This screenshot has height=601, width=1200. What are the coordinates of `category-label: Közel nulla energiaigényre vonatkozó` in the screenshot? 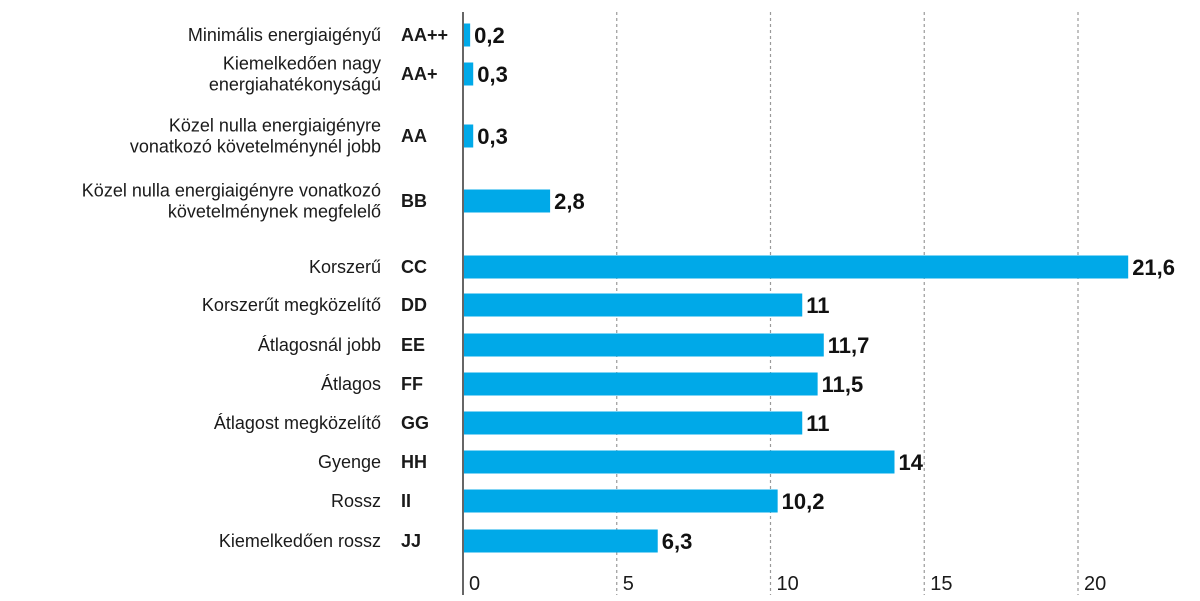 It's located at (231, 191).